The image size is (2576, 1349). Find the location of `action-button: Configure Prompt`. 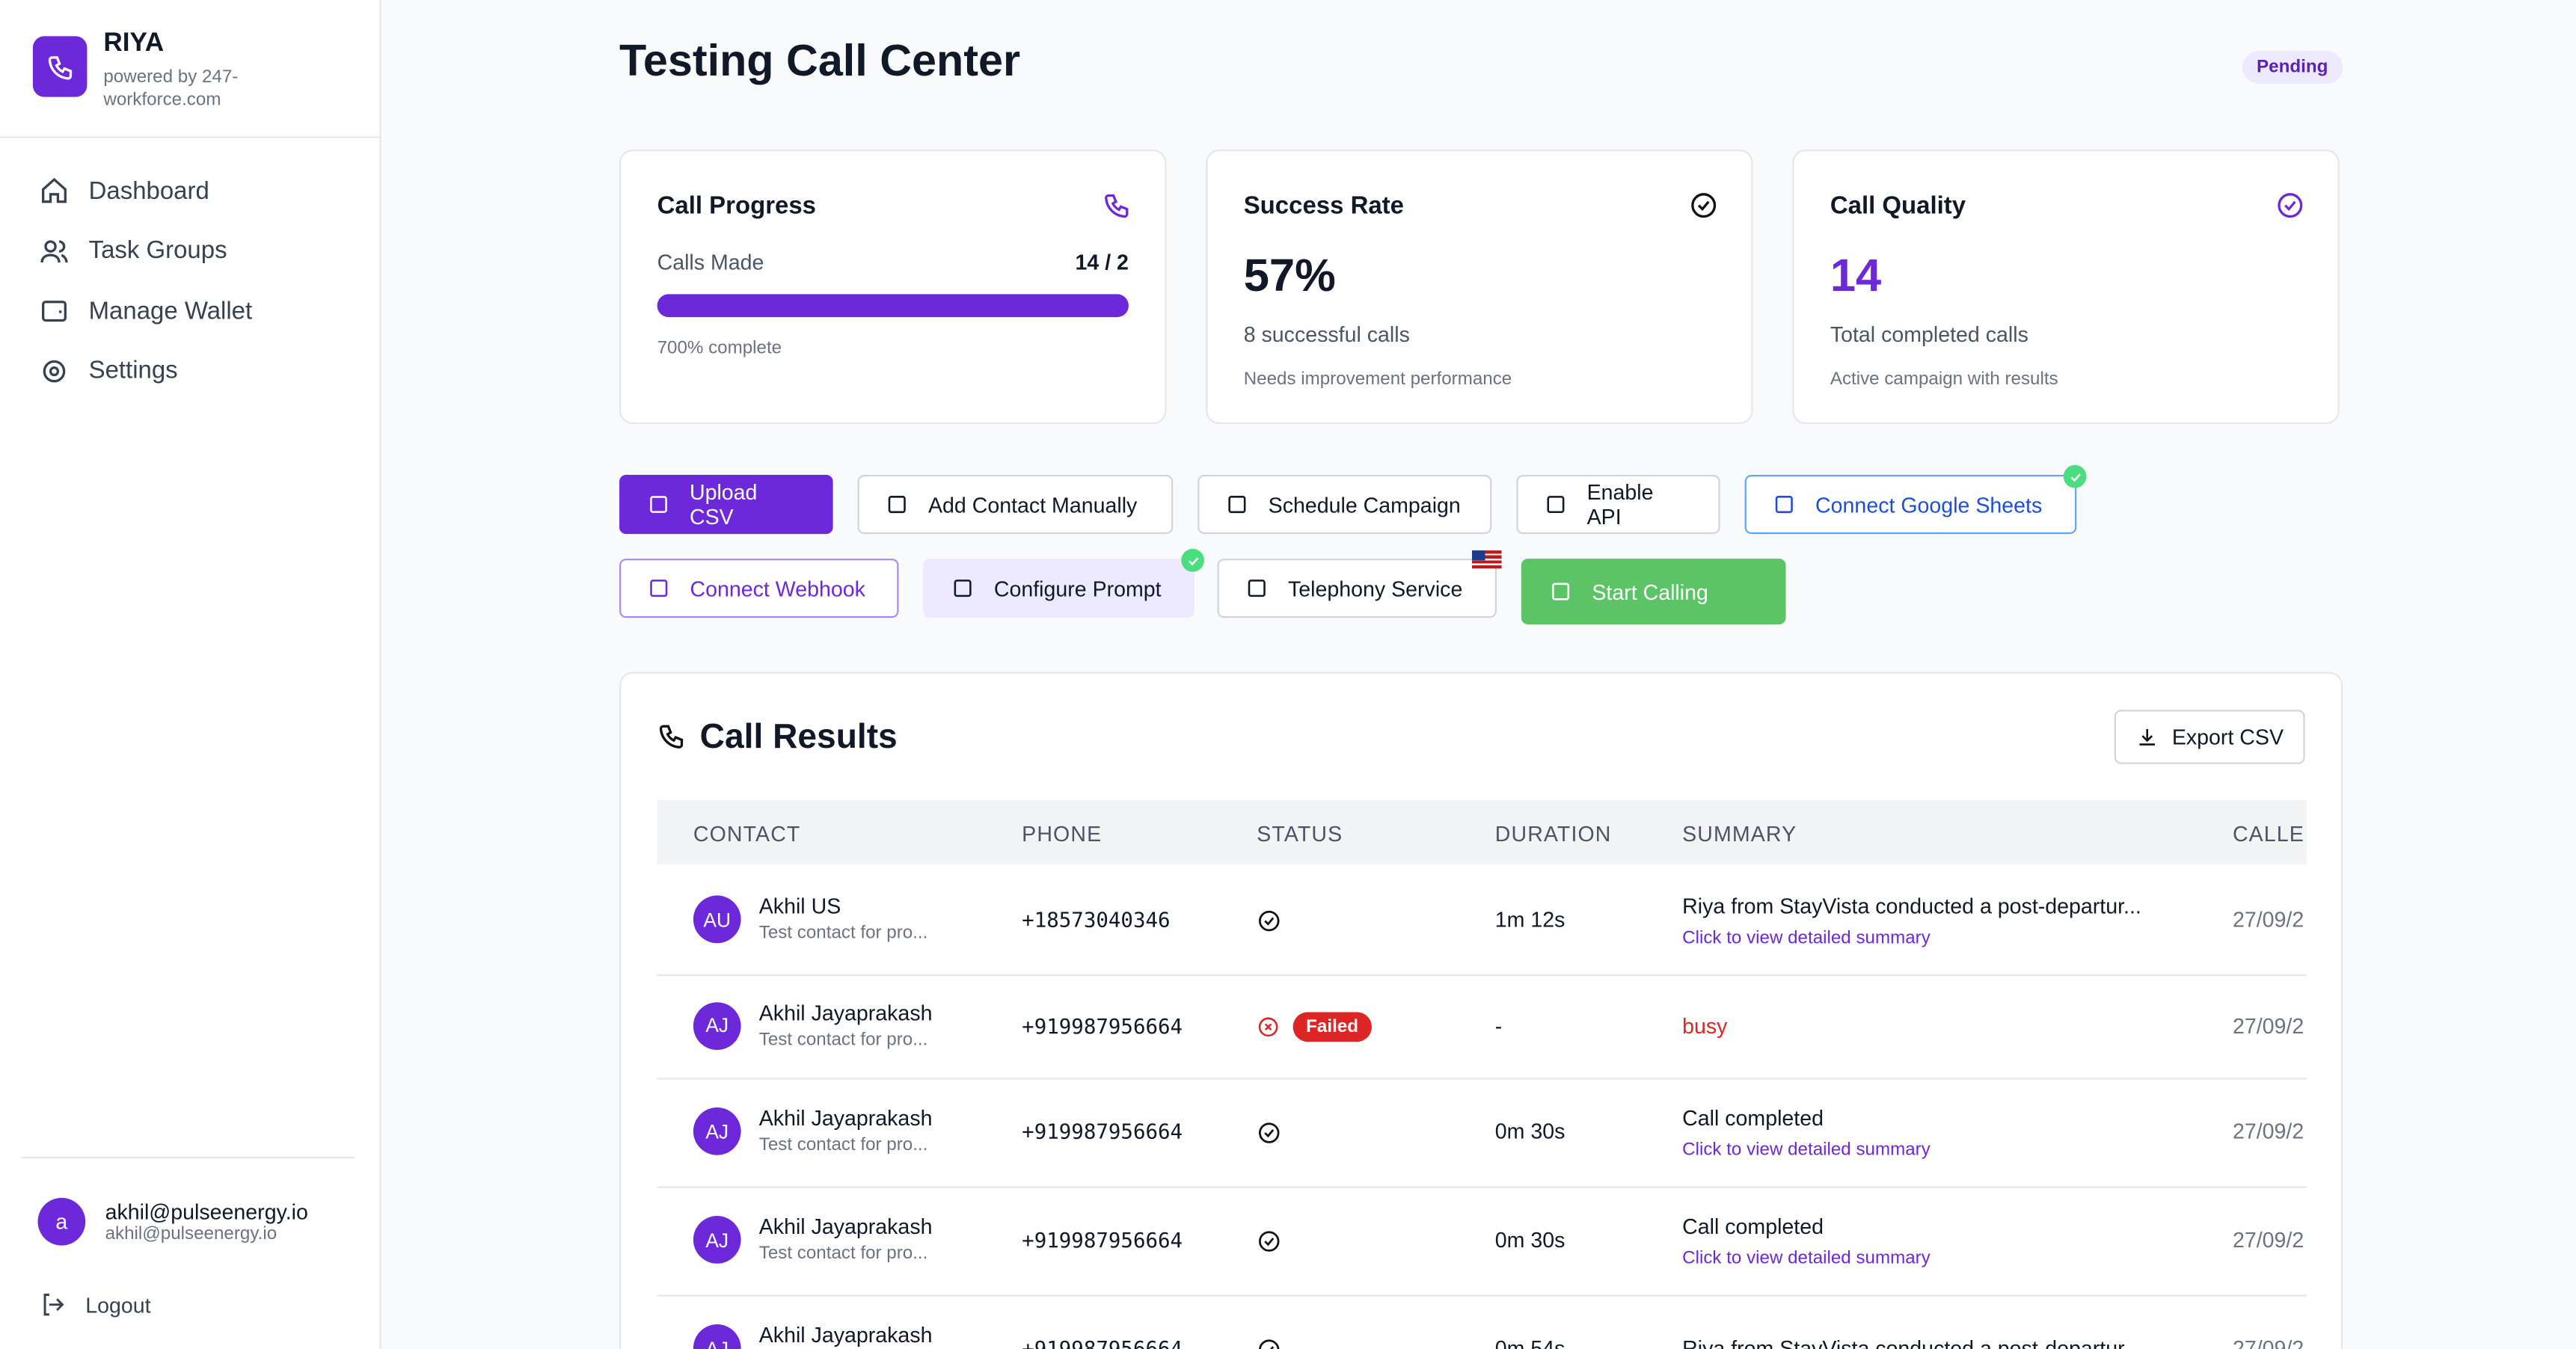

action-button: Configure Prompt is located at coordinates (1063, 583).